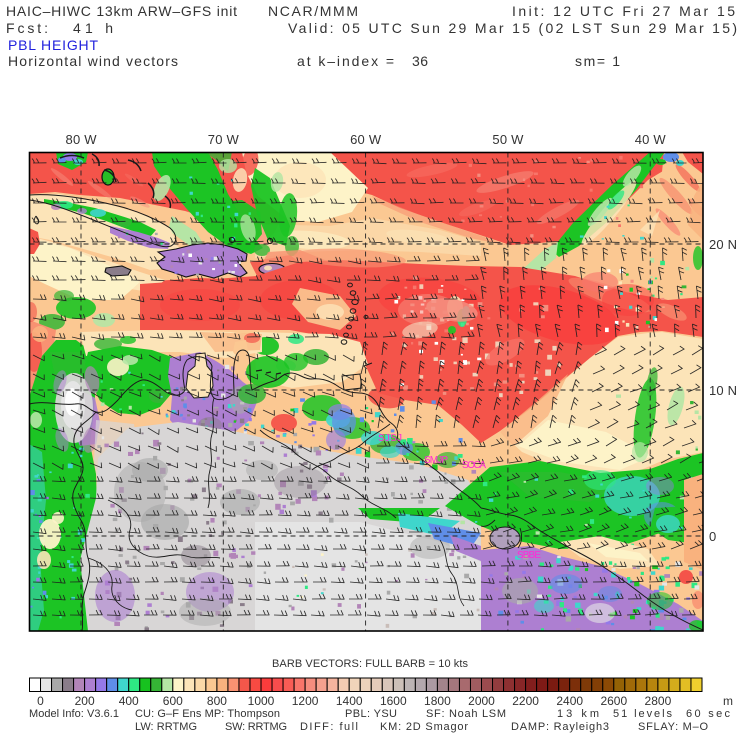 The width and height of the screenshot is (740, 740). Describe the element at coordinates (643, 714) in the screenshot. I see `svg-text: 51 levels` at that location.